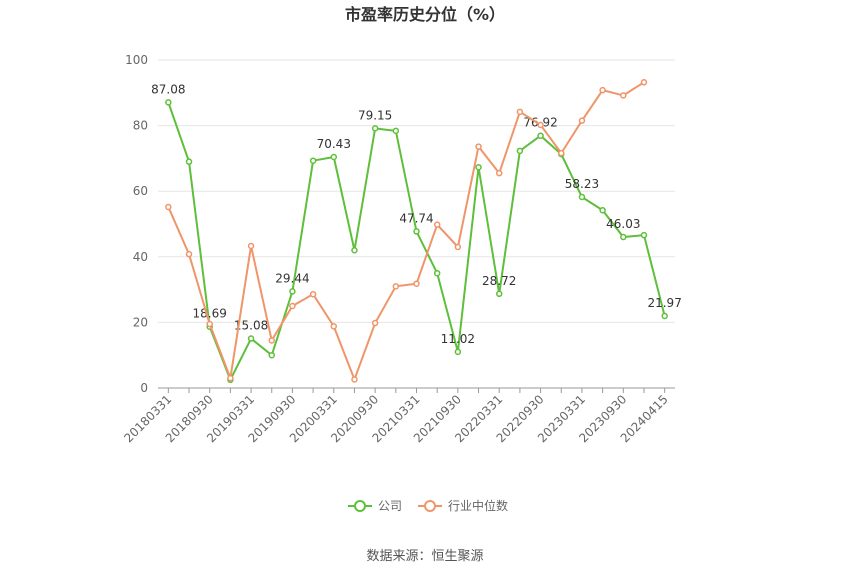 The image size is (850, 575). Describe the element at coordinates (144, 388) in the screenshot. I see `y-tick-label: 0` at that location.